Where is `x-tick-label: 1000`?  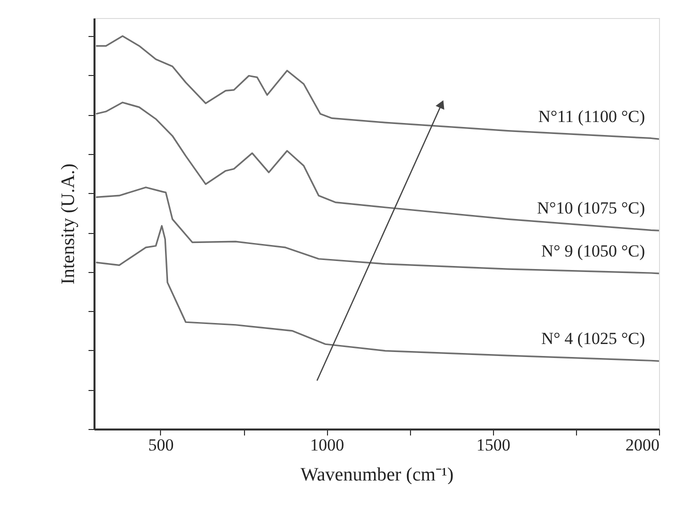 x-tick-label: 1000 is located at coordinates (327, 445).